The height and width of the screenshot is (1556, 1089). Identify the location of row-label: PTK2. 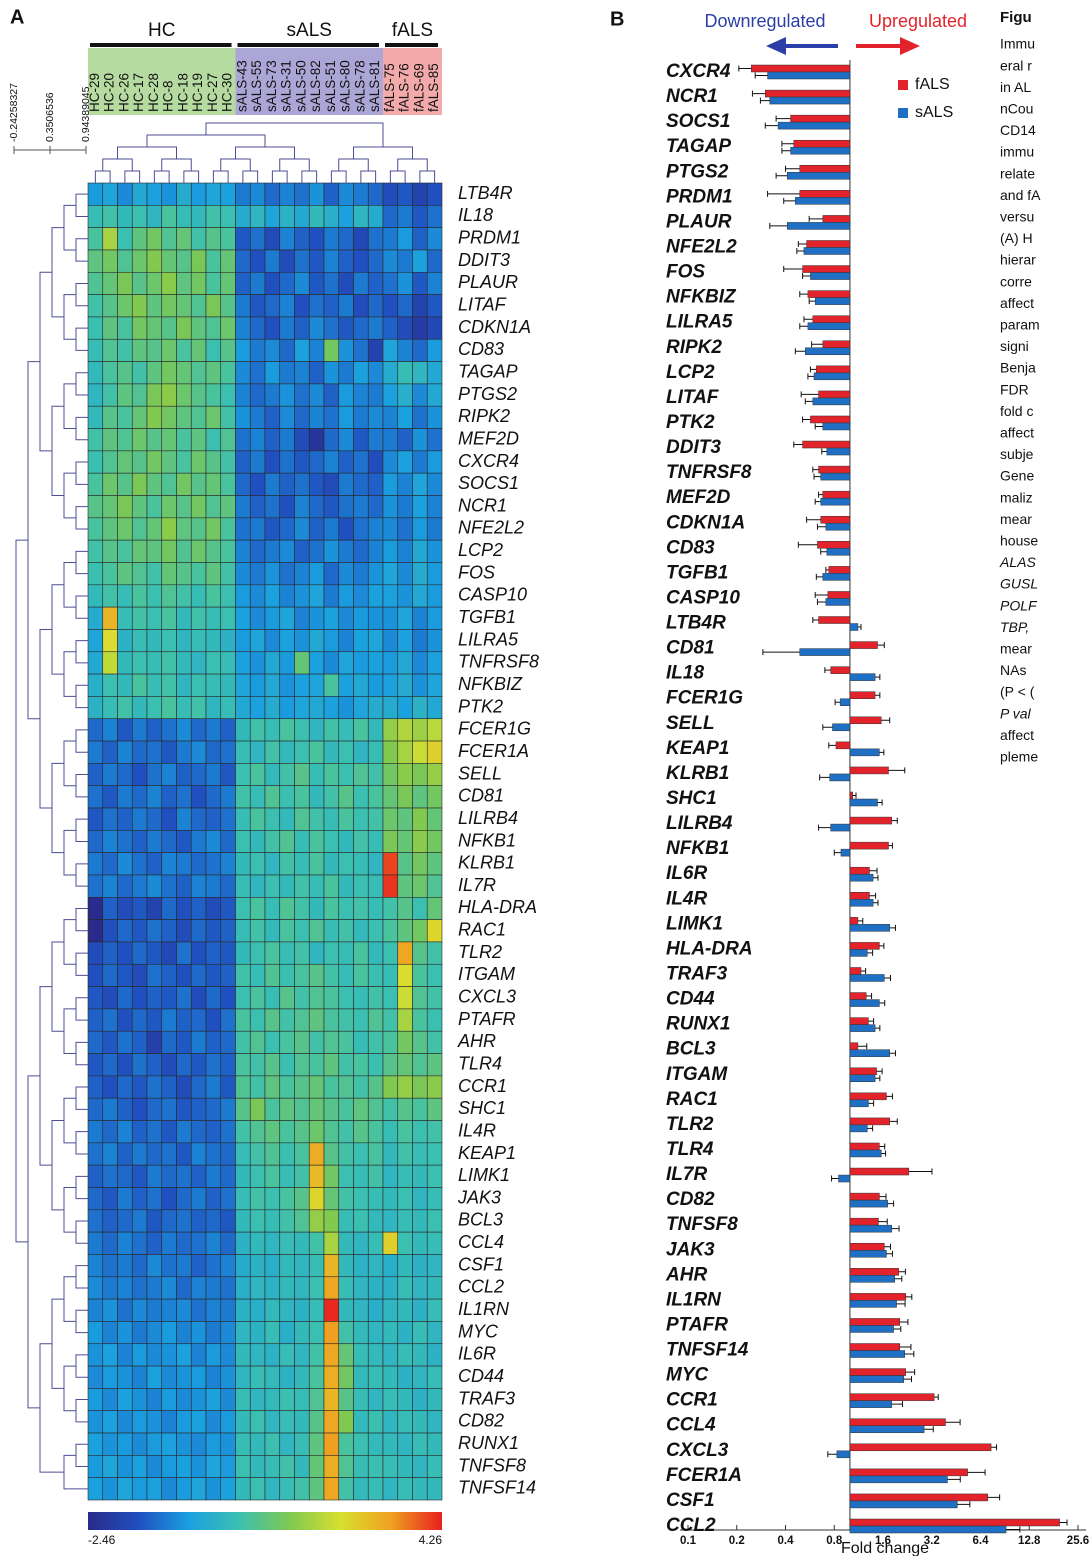
(480, 706).